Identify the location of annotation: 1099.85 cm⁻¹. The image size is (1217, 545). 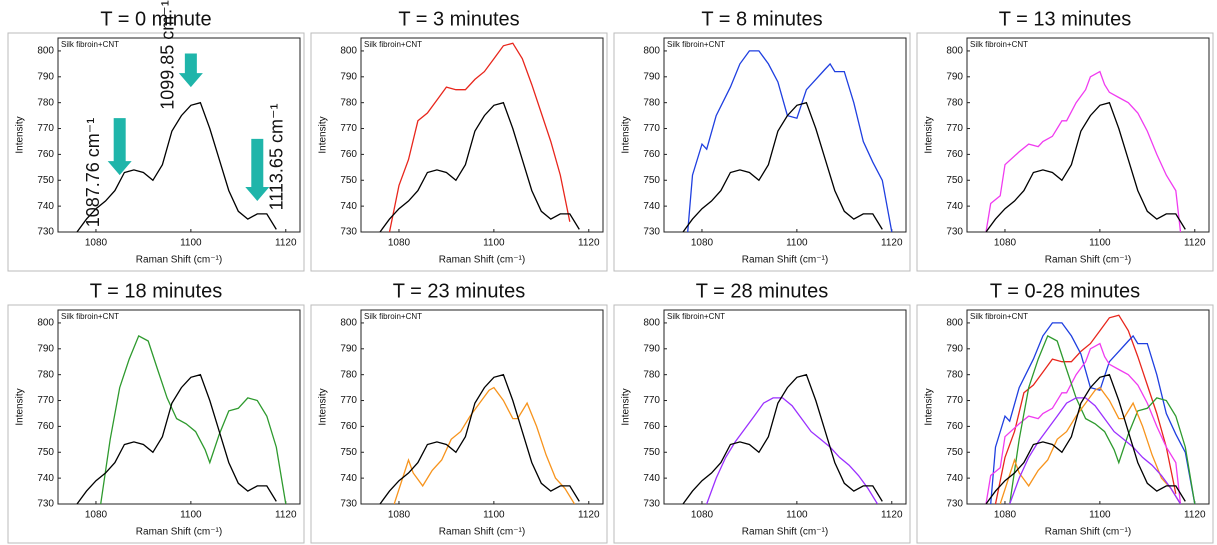
(167, 55).